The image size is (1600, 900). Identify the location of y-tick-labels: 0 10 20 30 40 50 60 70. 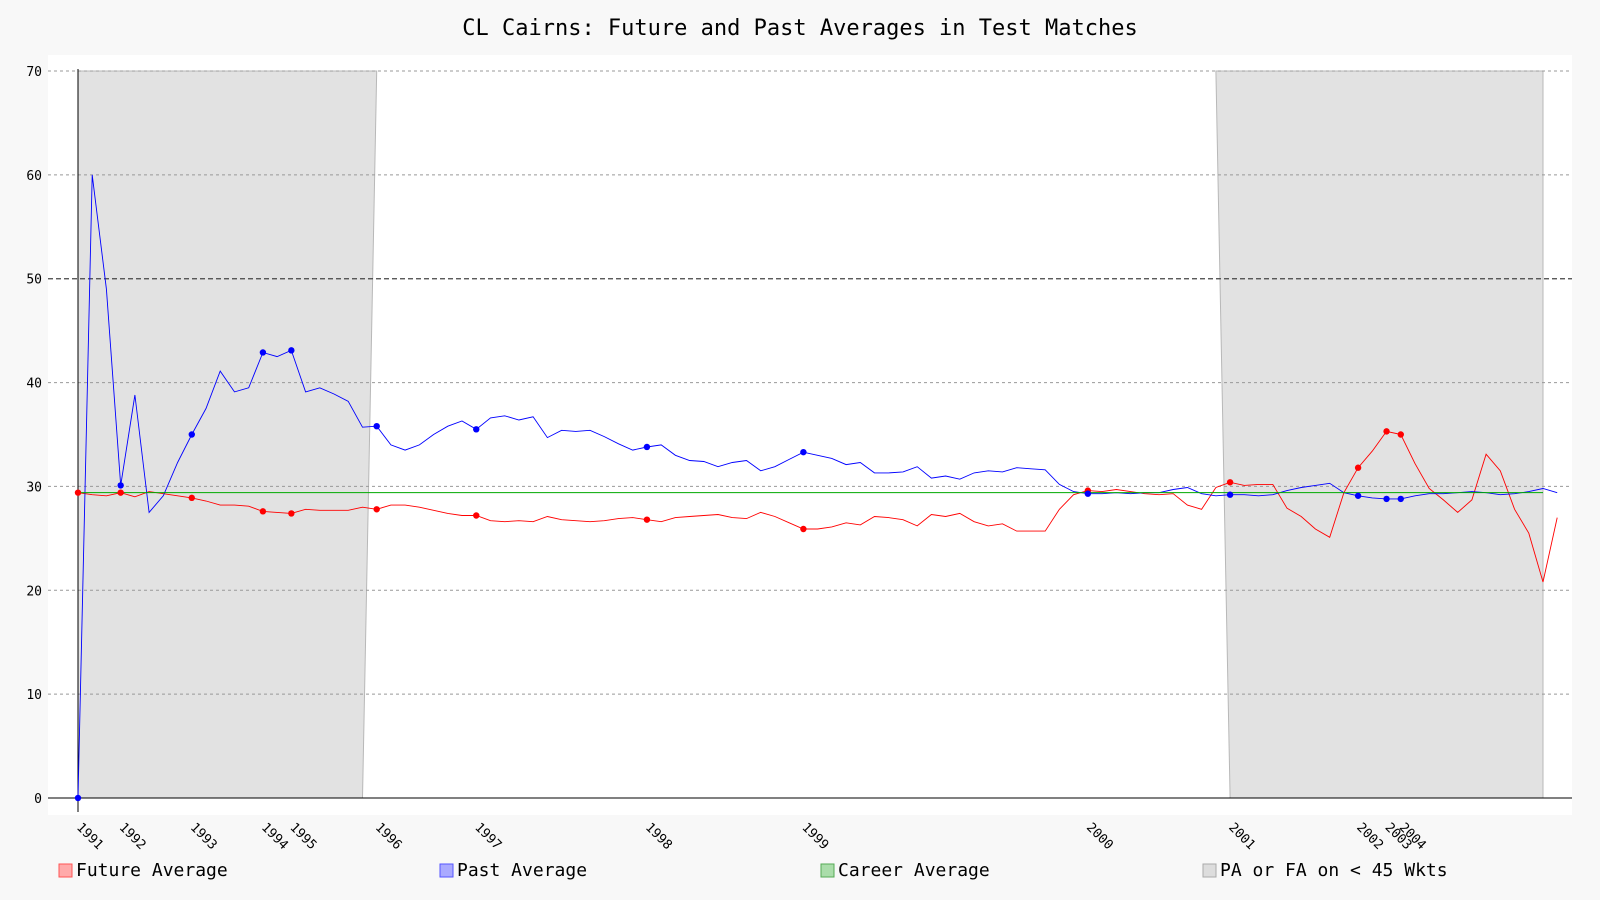
(34, 436).